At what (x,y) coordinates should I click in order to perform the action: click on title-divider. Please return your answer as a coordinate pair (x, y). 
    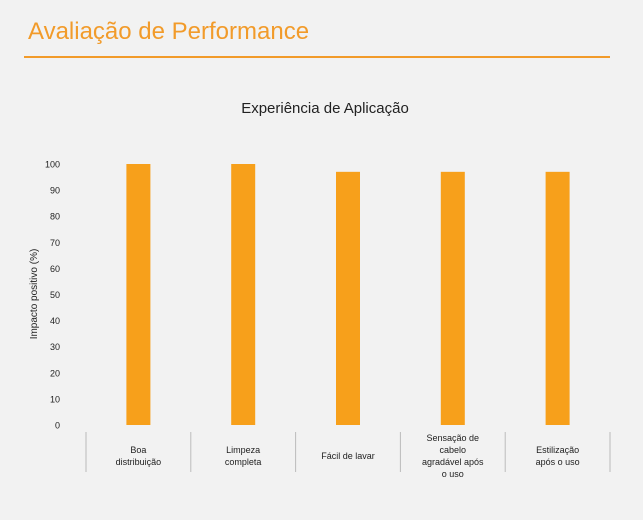
    Looking at the image, I should click on (317, 57).